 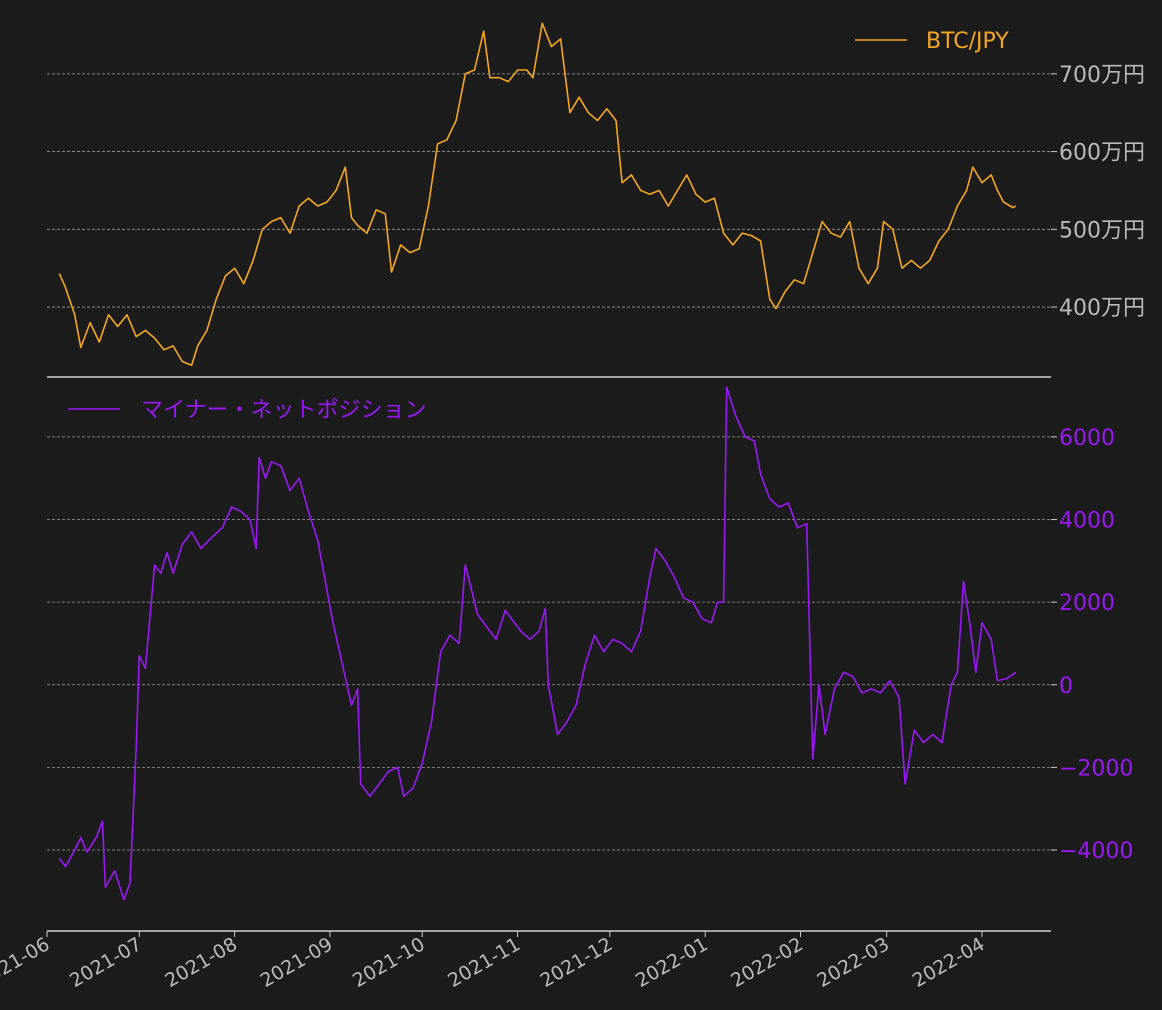 I want to click on legend-label: マイナー・ネットポジション, so click(x=284, y=410).